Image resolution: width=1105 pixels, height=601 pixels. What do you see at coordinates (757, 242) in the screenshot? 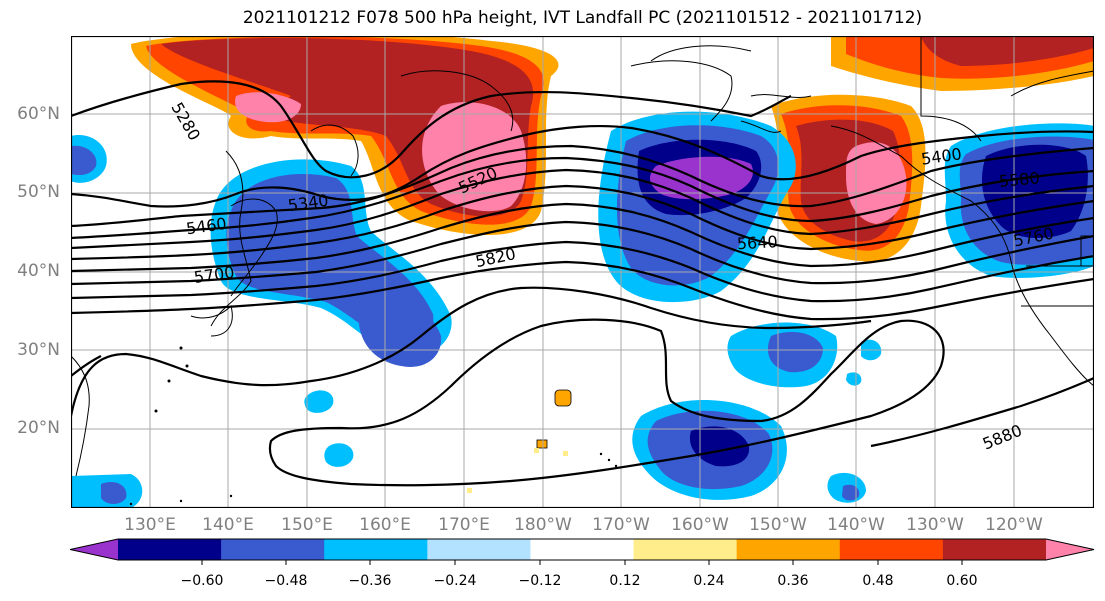
I see `contour-label-5640: 5640` at bounding box center [757, 242].